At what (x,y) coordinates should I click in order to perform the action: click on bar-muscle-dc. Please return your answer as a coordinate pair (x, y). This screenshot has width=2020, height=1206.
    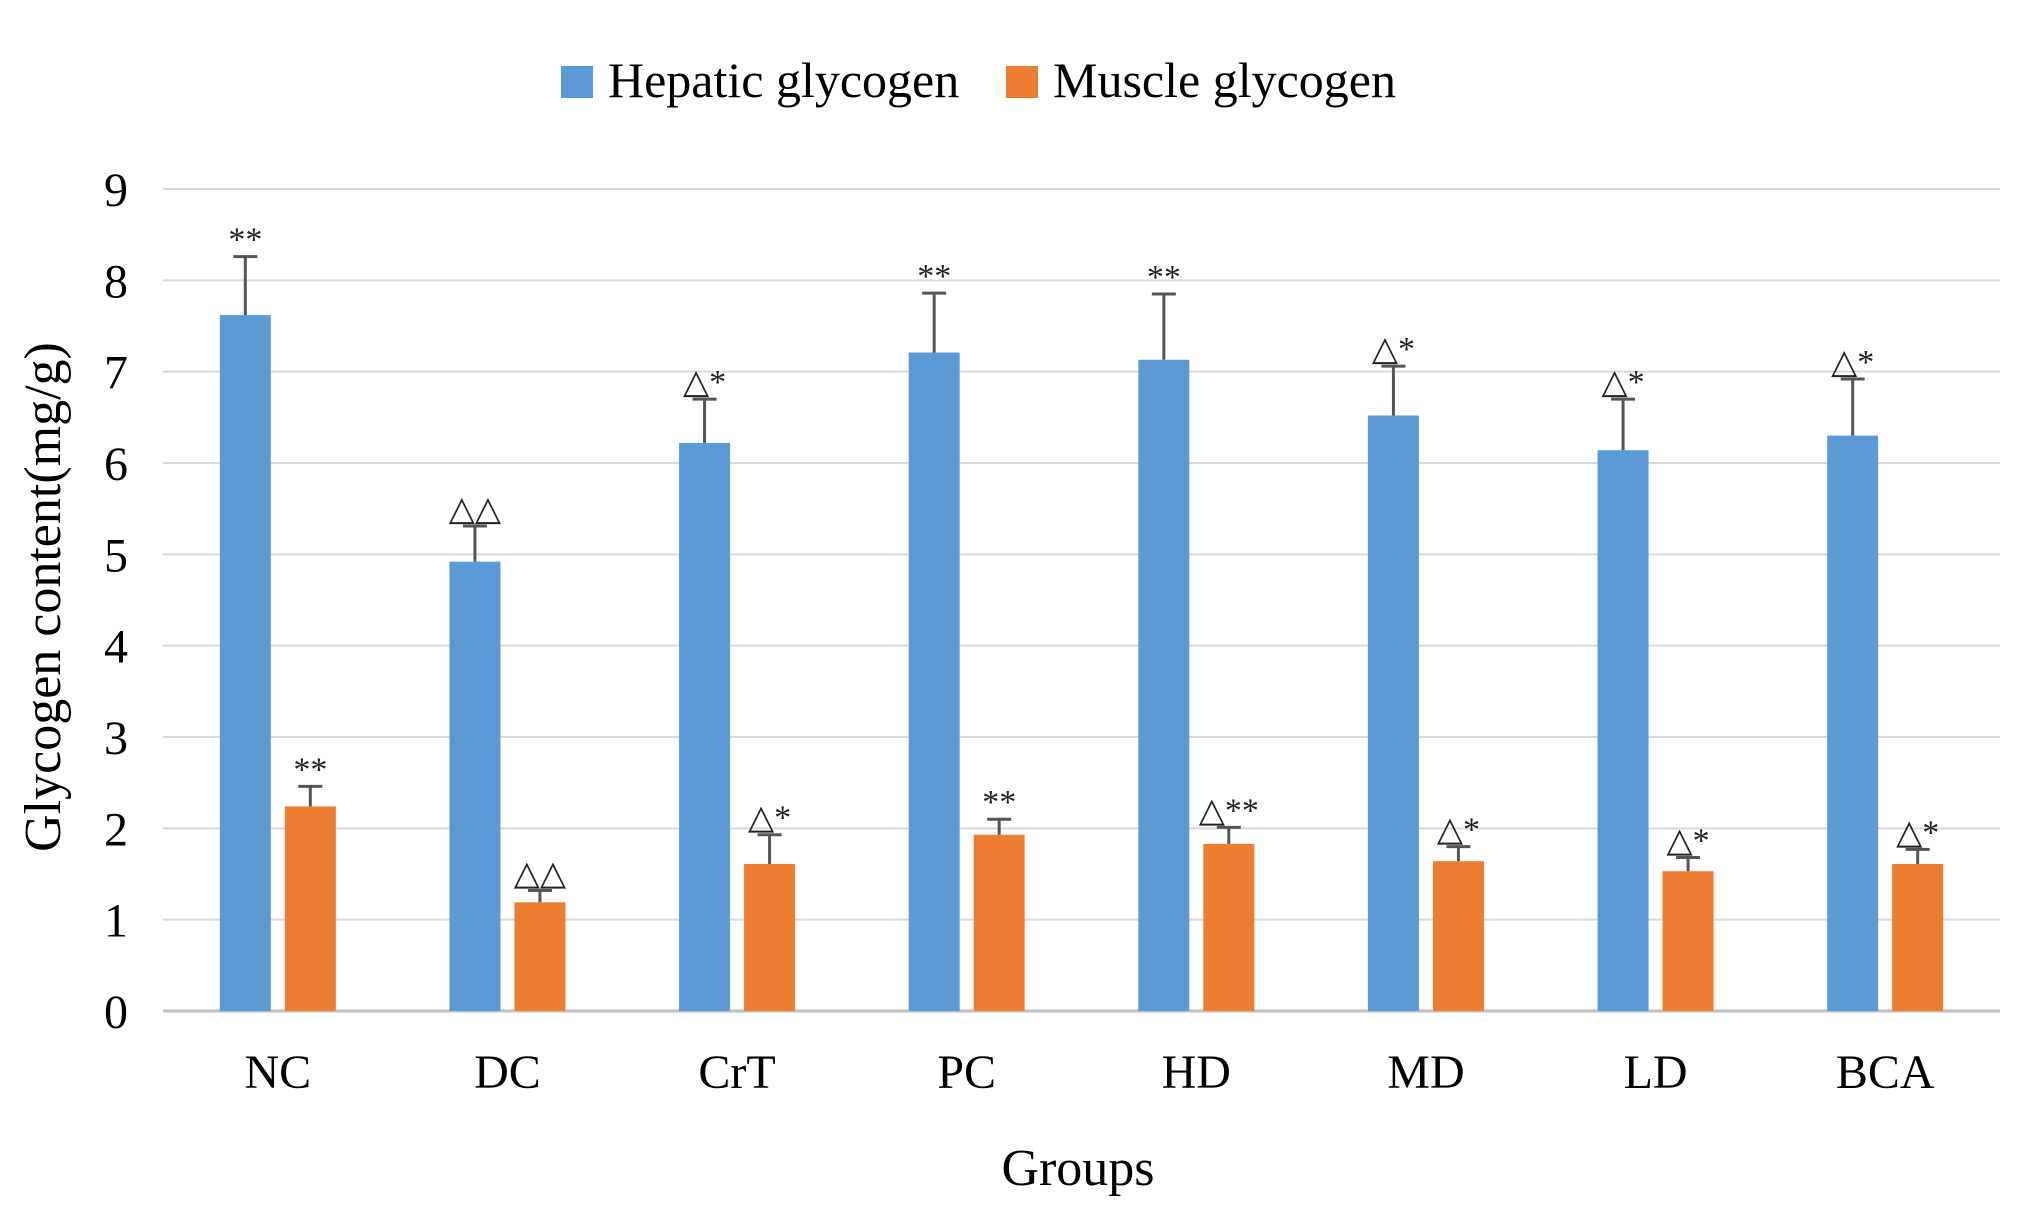
    Looking at the image, I should click on (540, 956).